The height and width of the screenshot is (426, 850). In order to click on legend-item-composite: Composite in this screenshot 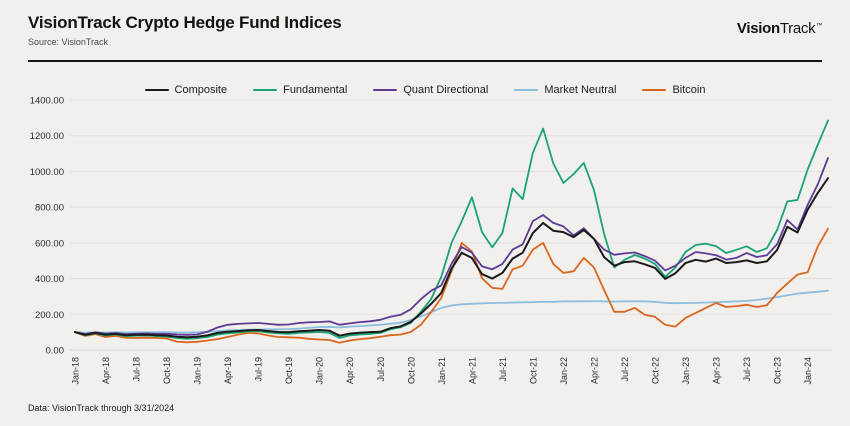, I will do `click(186, 90)`.